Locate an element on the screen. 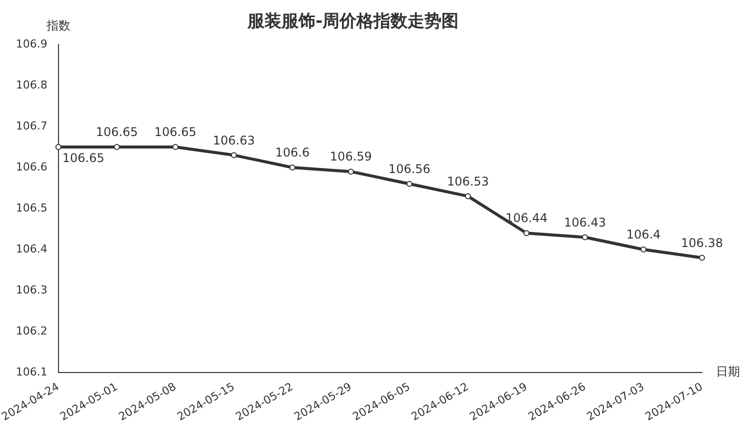 The height and width of the screenshot is (427, 752). y-tick-label: 106.9 is located at coordinates (32, 43).